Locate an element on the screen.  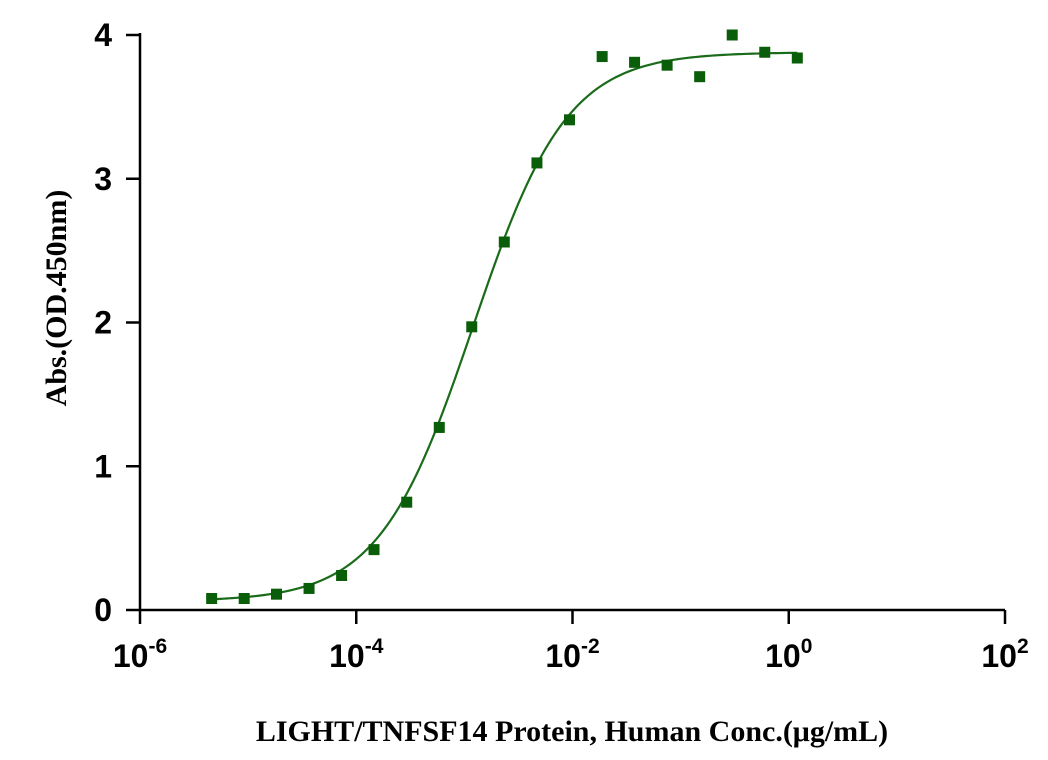
y-tick-label: 3 is located at coordinates (103, 179).